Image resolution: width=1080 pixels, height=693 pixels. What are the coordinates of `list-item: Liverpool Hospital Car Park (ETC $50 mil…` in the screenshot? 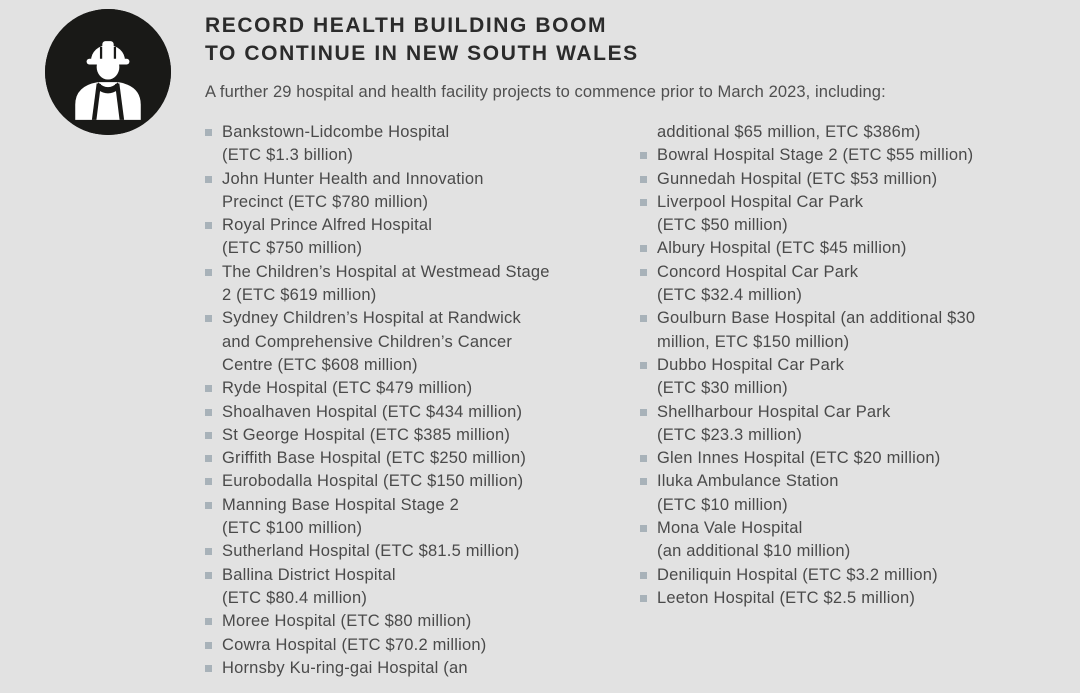 It's located at (837, 214).